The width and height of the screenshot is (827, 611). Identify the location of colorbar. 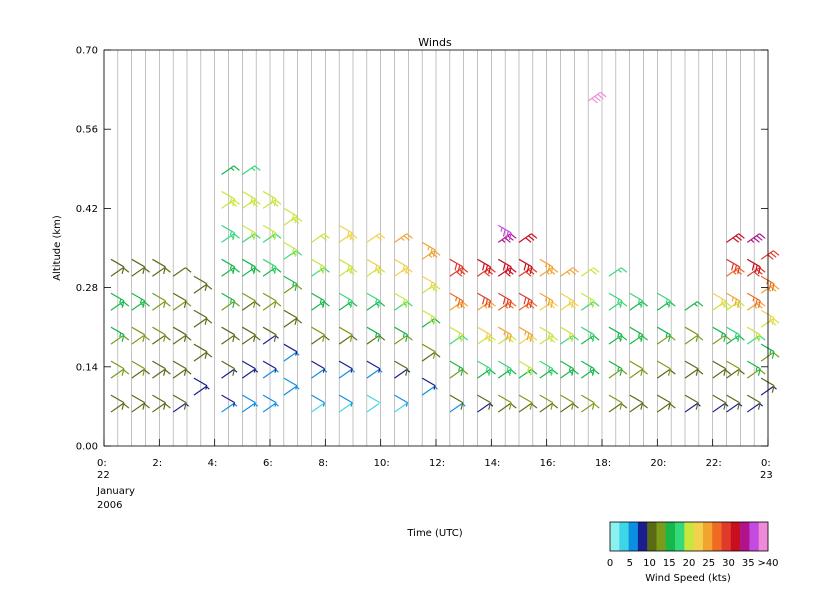
(689, 536).